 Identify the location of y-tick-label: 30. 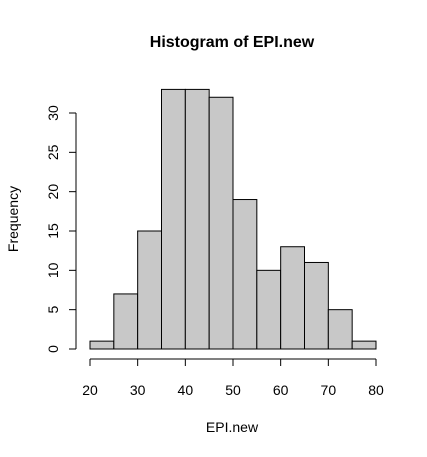
(53, 113).